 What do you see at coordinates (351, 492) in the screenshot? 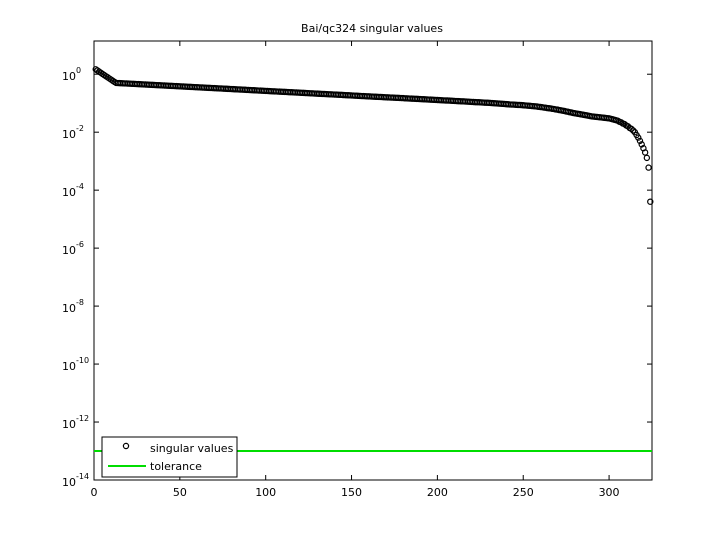
I see `x-tick-label: 150` at bounding box center [351, 492].